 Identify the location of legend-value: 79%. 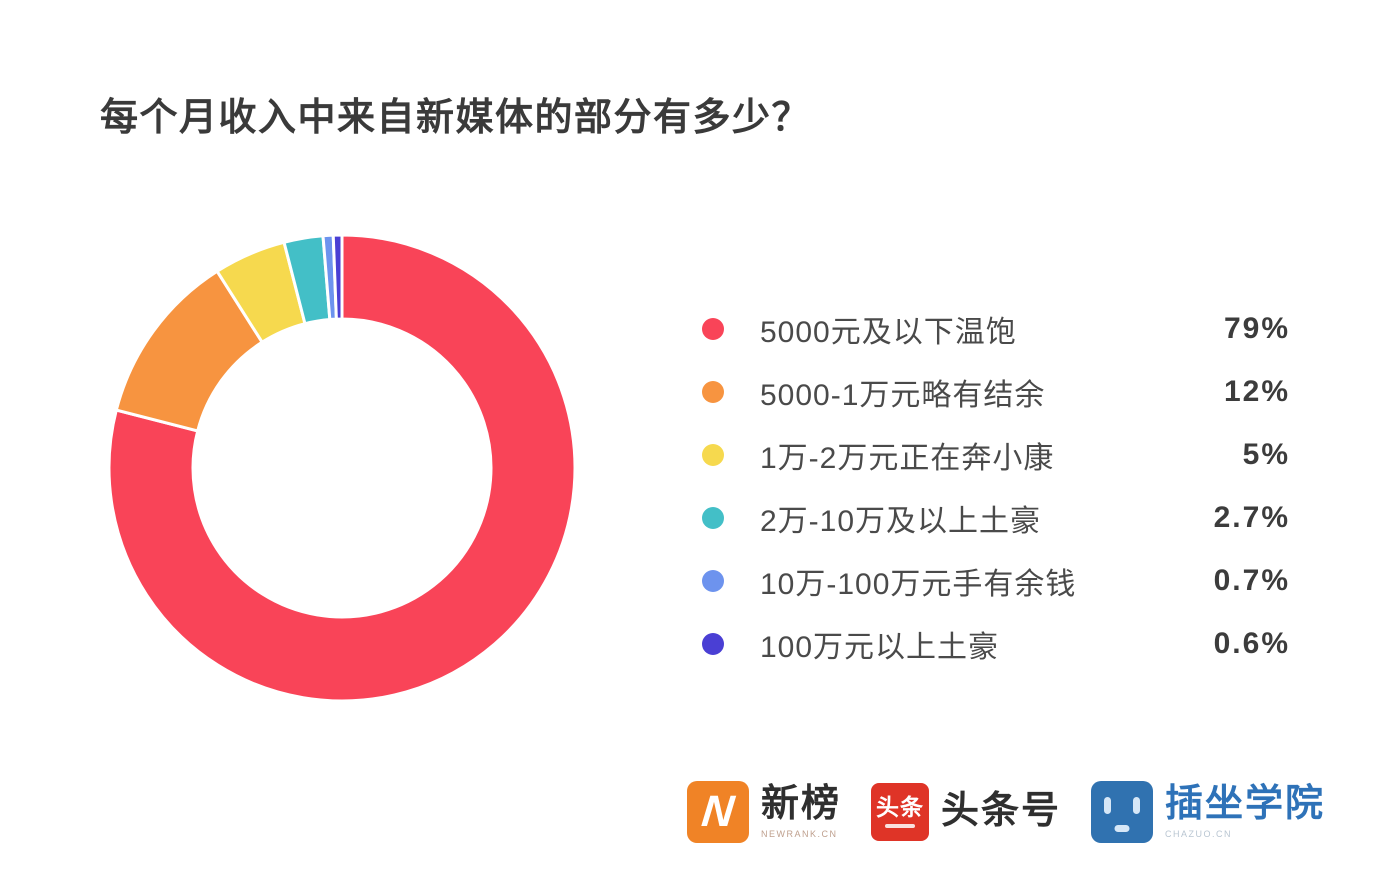
(1256, 328).